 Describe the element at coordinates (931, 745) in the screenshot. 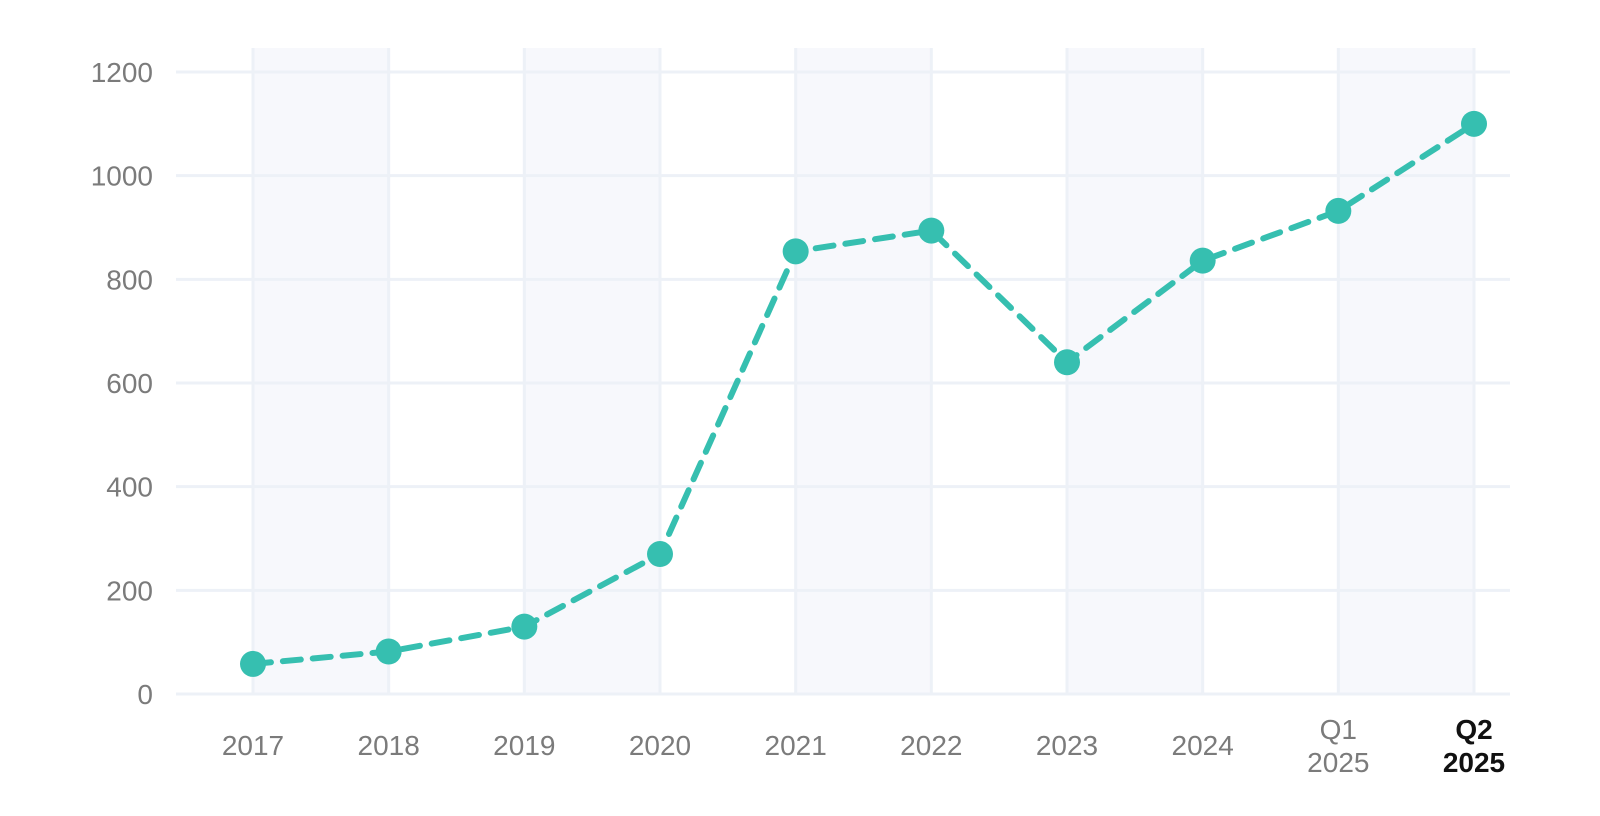

I see `x-axis-label-2022: 2022` at that location.